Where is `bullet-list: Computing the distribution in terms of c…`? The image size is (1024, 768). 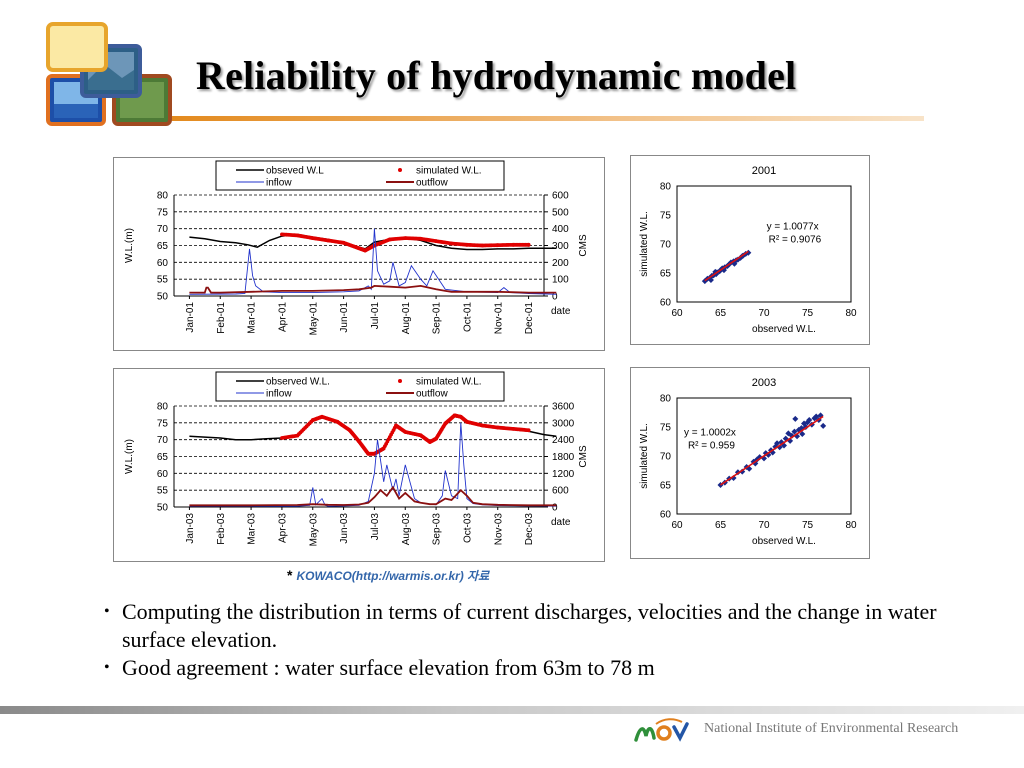
bullet-list: Computing the distribution in terms of c… is located at coordinates (539, 640).